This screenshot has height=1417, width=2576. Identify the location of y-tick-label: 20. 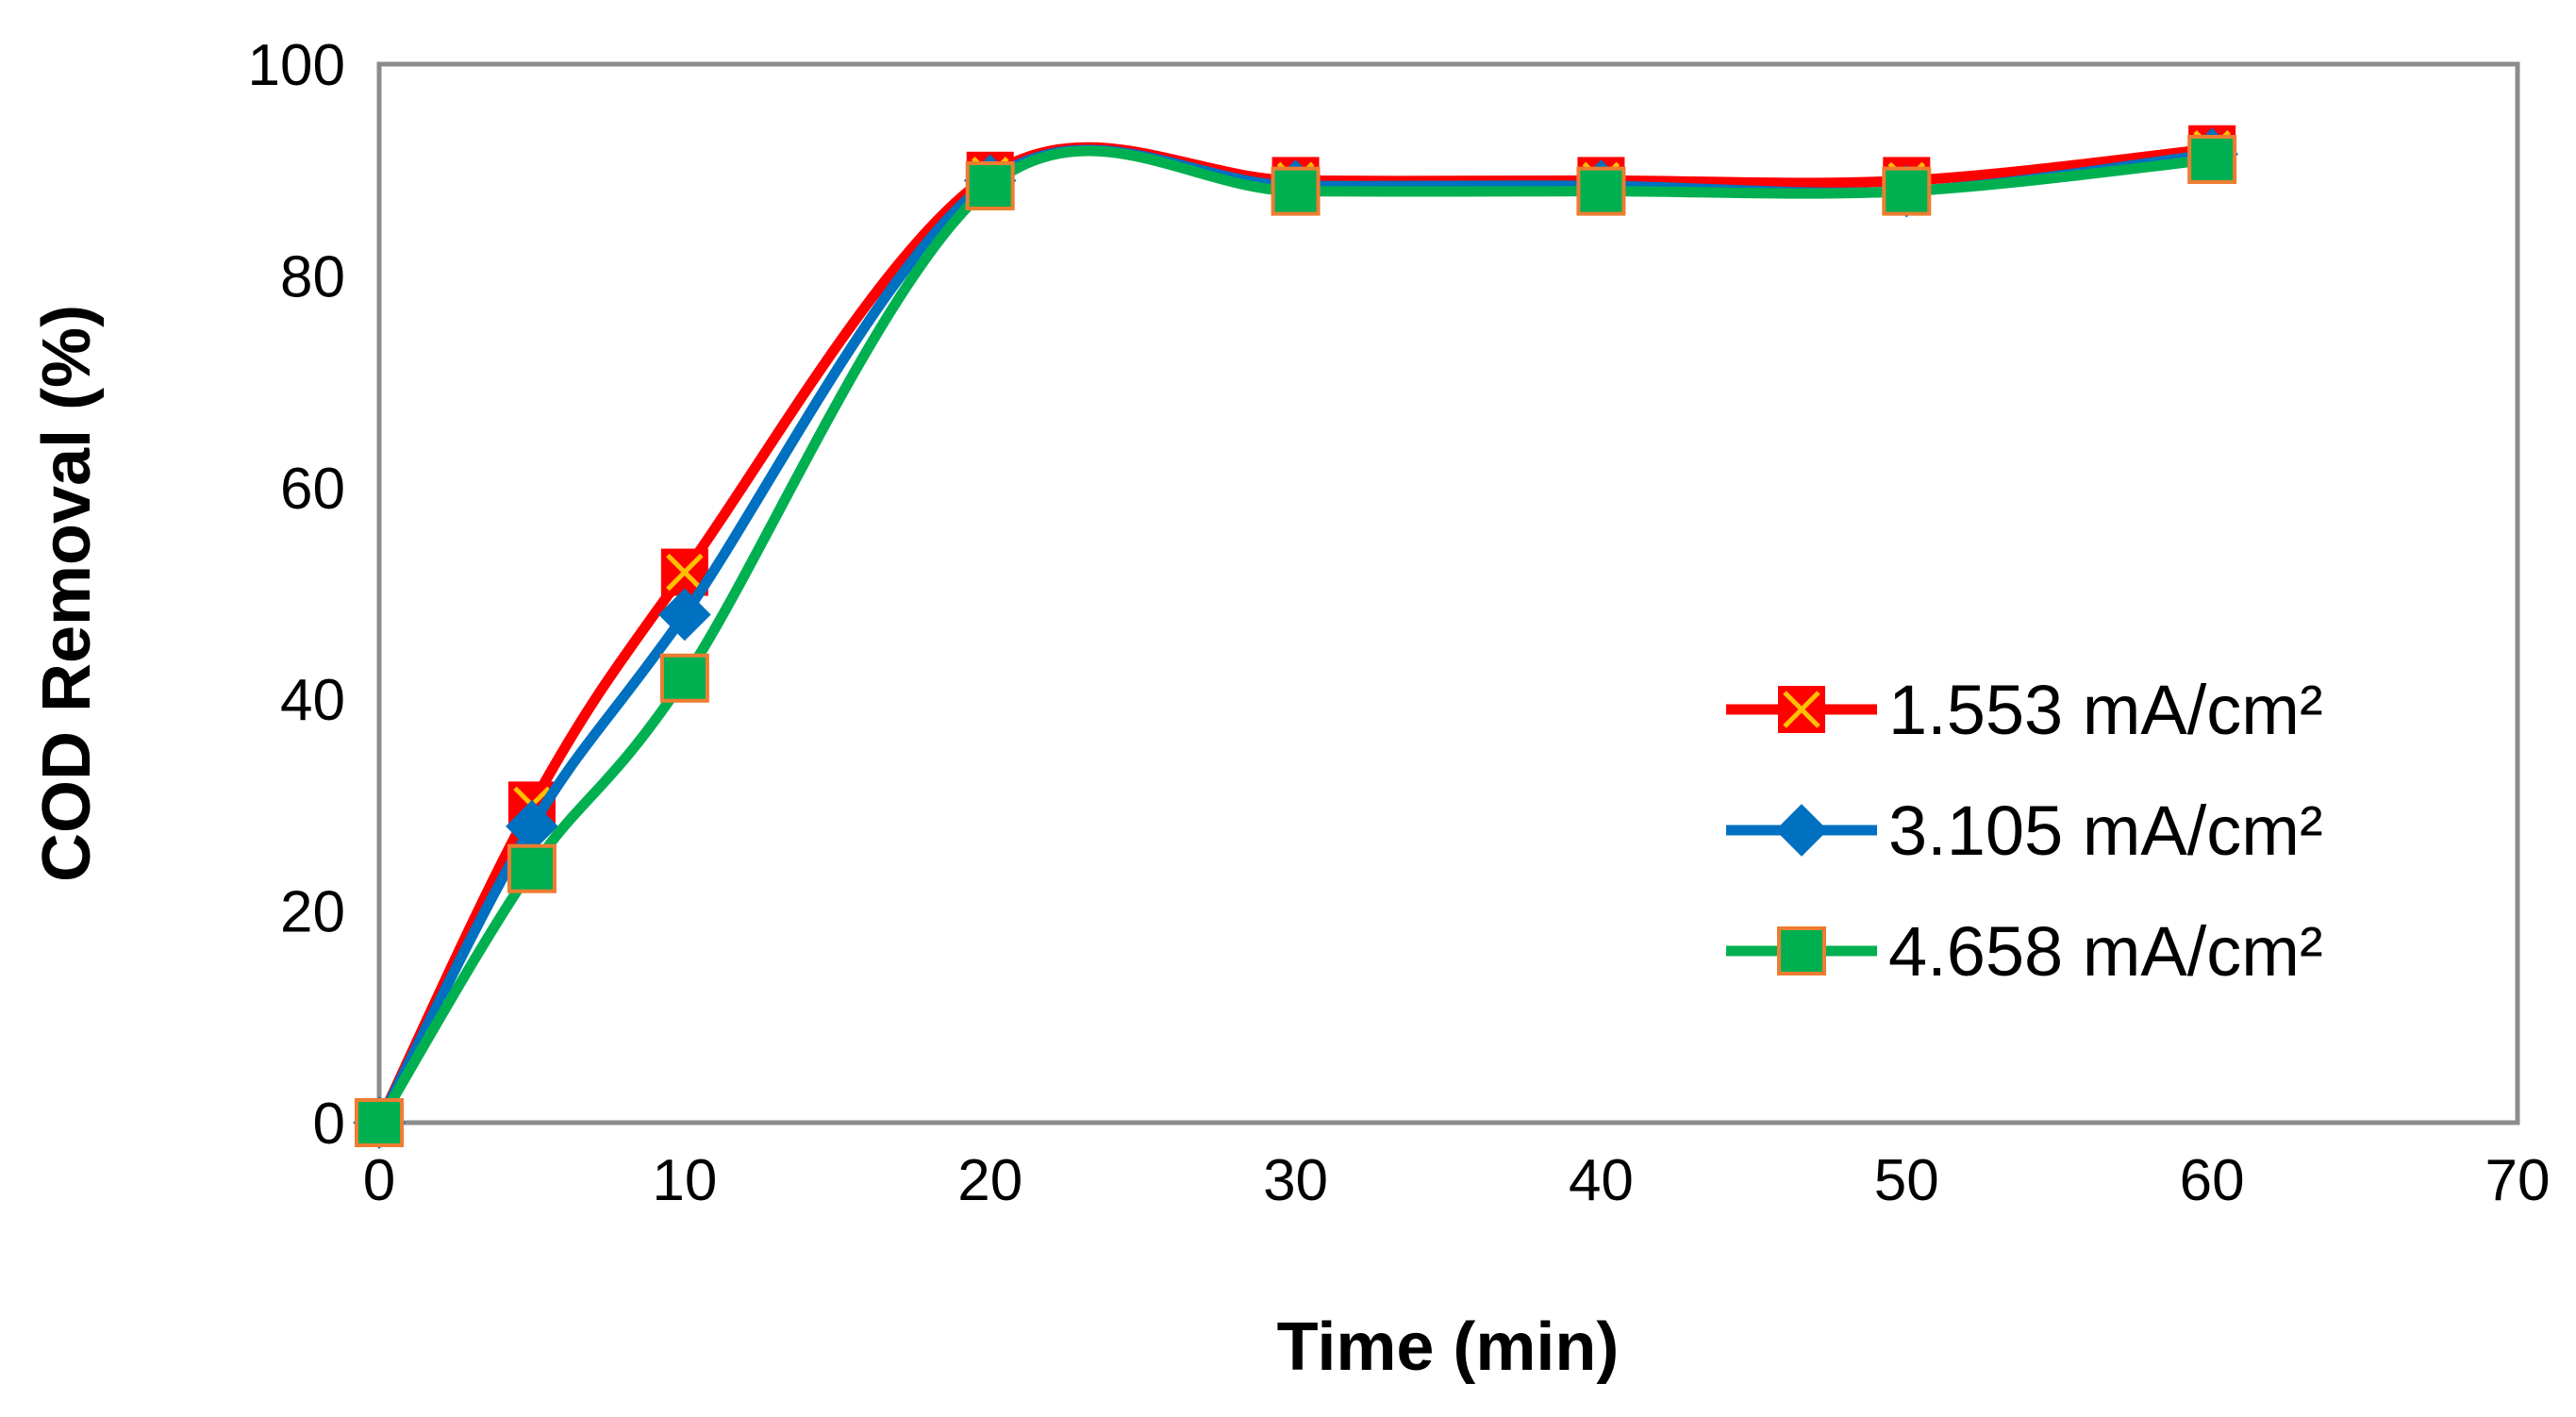
(313, 912).